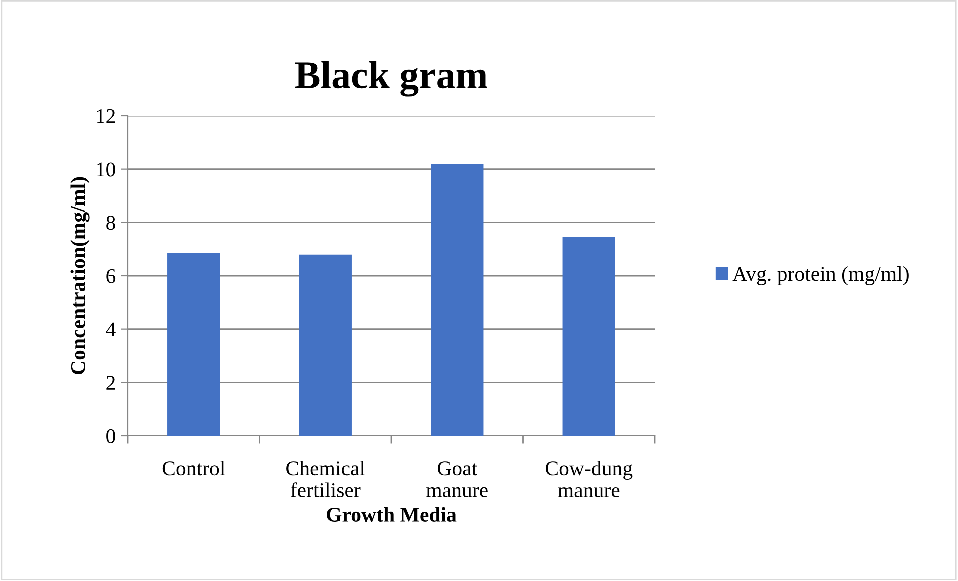  I want to click on y-tick-label: 0, so click(111, 436).